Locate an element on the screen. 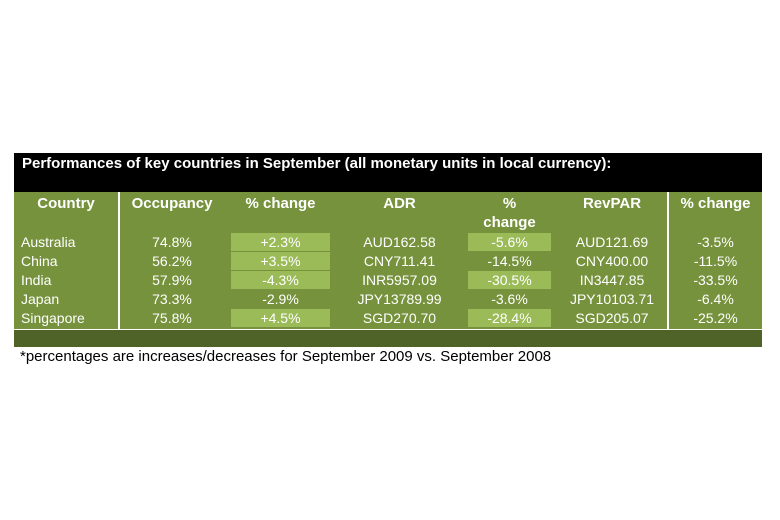  cell-text: -2.9% is located at coordinates (280, 298).